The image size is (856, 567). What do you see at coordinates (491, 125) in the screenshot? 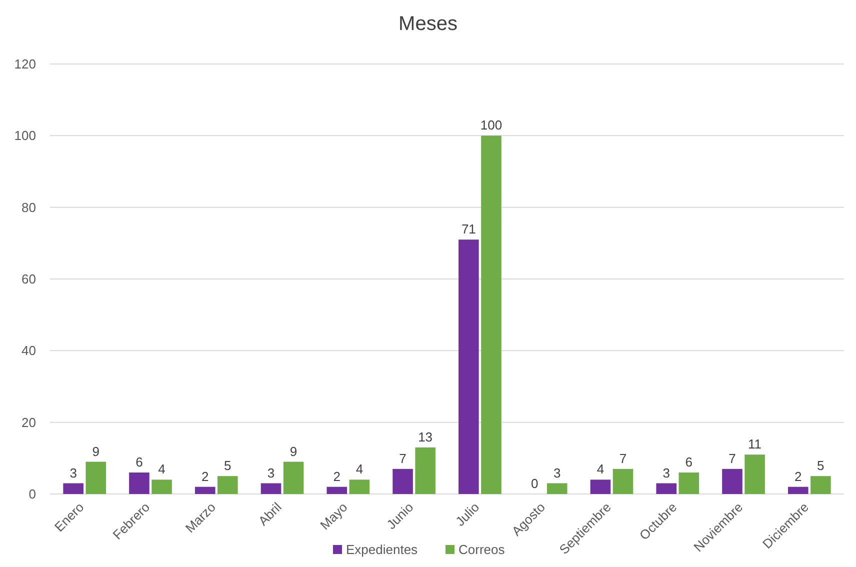
I see `data-label: 100` at bounding box center [491, 125].